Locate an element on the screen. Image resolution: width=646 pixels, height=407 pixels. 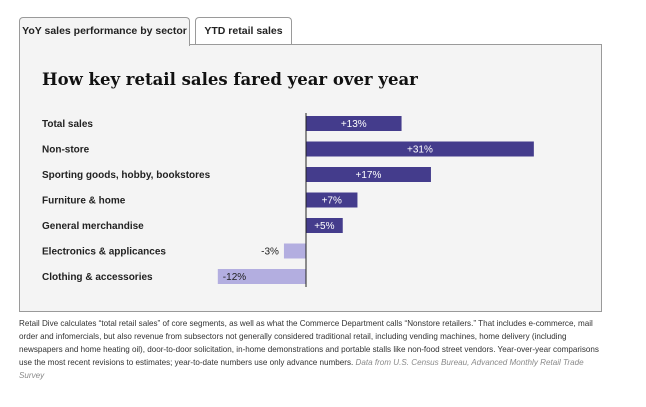
data-label: +13% is located at coordinates (354, 124).